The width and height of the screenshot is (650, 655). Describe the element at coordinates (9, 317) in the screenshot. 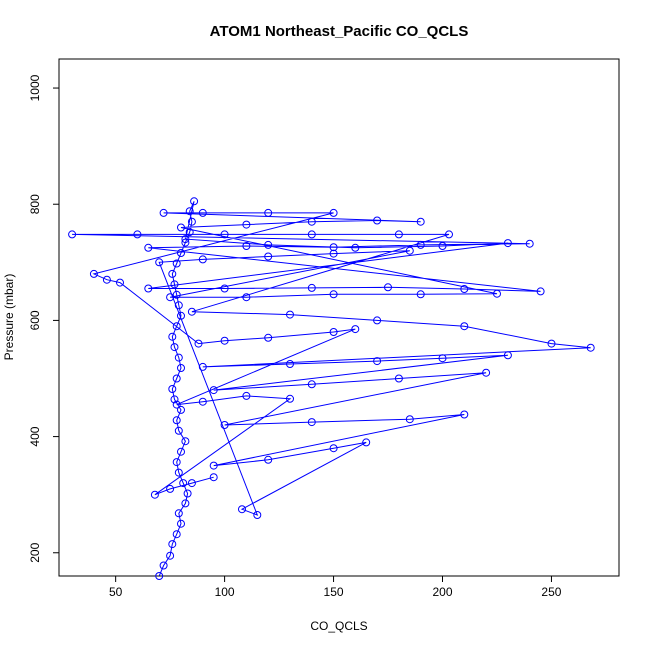

I see `y-axis-title: Pressure (mbar)` at that location.